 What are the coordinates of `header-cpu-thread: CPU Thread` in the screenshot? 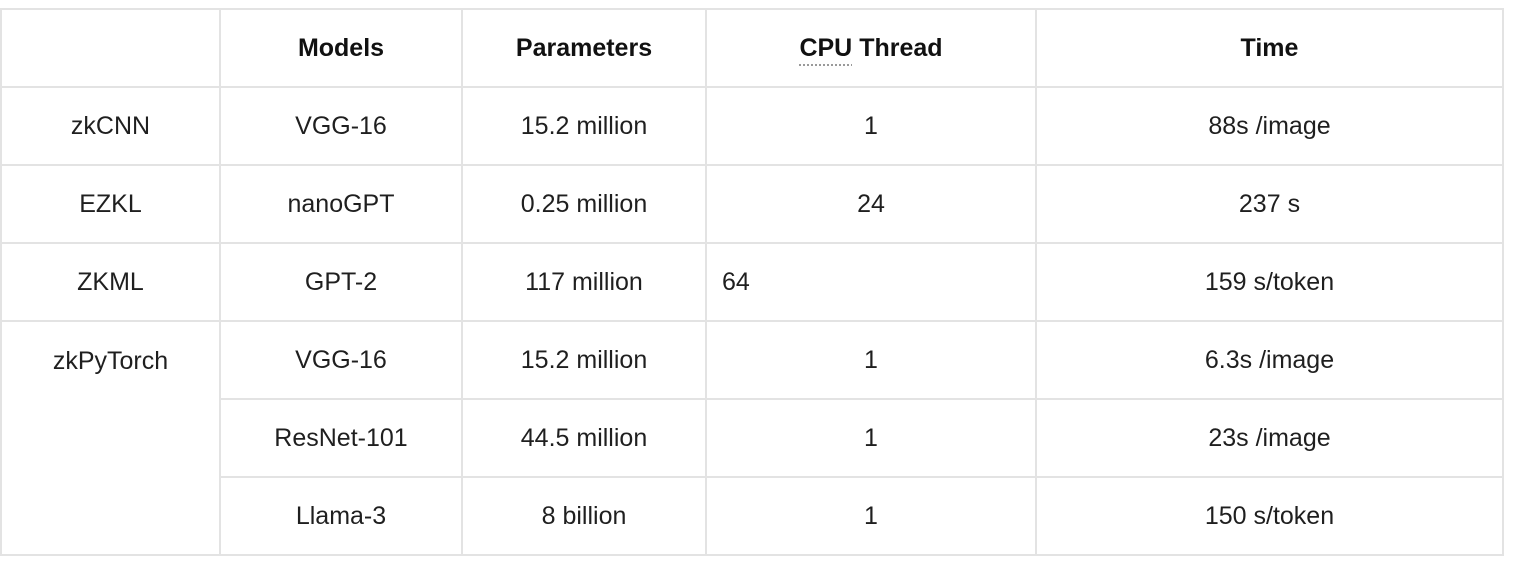 It's located at (871, 48).